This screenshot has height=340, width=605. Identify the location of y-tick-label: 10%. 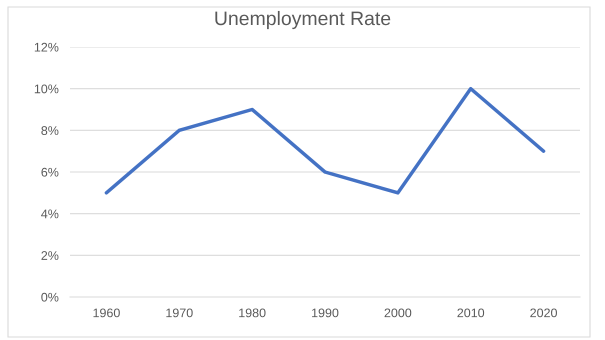
(46, 89).